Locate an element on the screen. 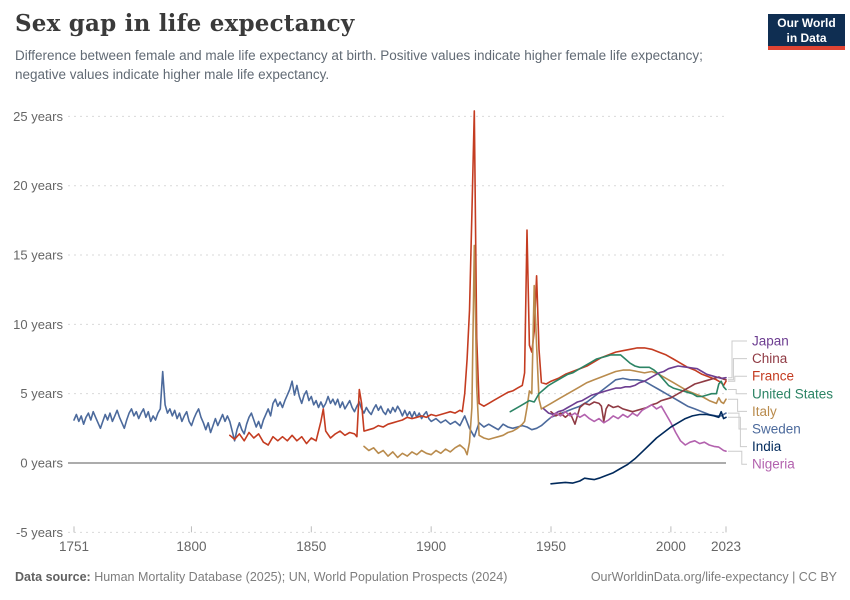 The width and height of the screenshot is (850, 600). legend-connector-japan is located at coordinates (737, 359).